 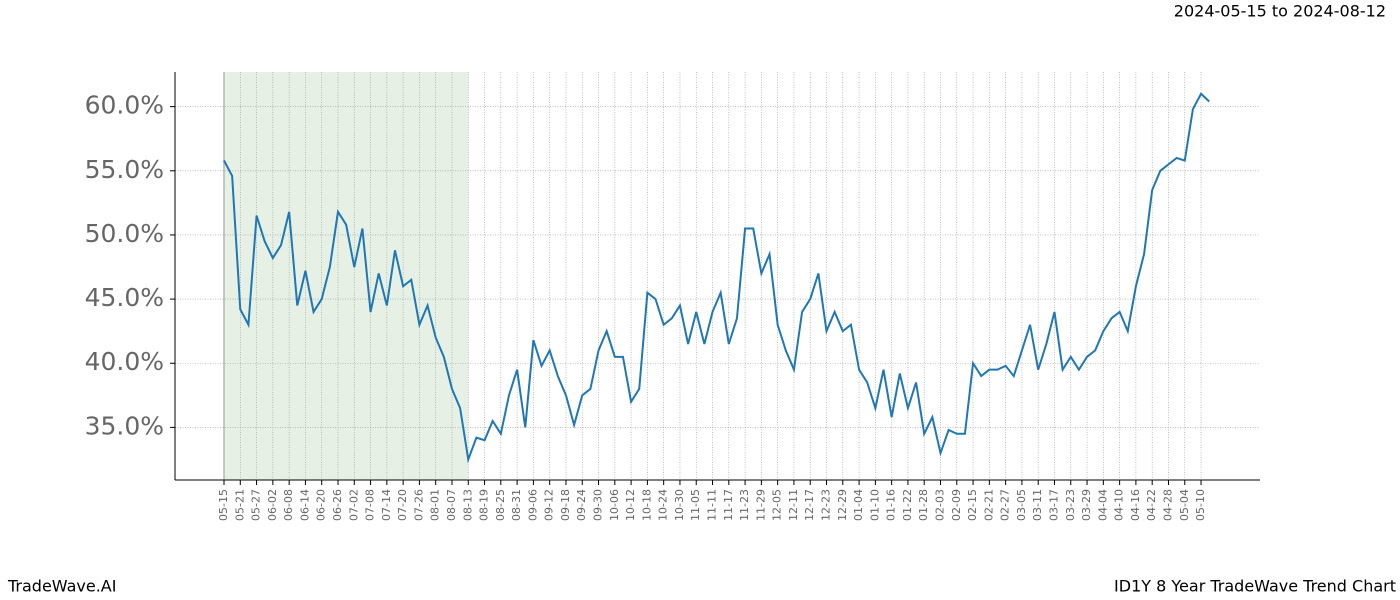 What do you see at coordinates (124, 297) in the screenshot?
I see `y-tick-label: 45.0%` at bounding box center [124, 297].